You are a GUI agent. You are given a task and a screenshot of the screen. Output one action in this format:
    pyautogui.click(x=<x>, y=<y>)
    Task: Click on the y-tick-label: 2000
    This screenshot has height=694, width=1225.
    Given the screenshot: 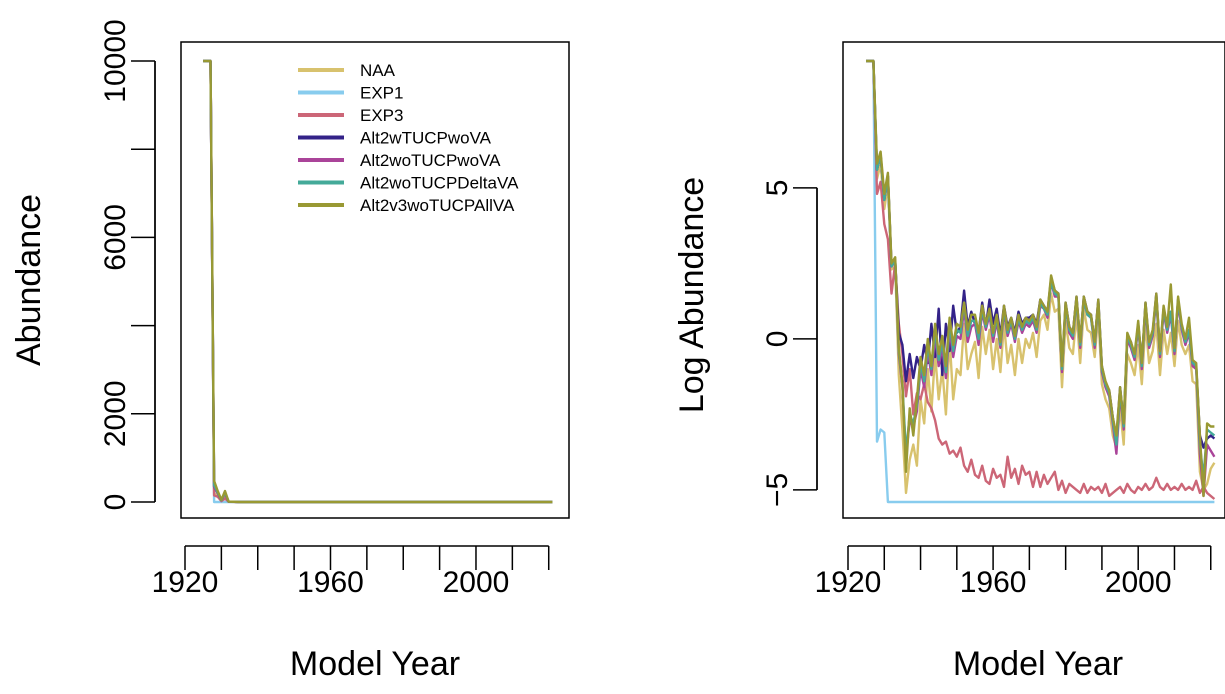 What is the action you would take?
    pyautogui.click(x=115, y=413)
    